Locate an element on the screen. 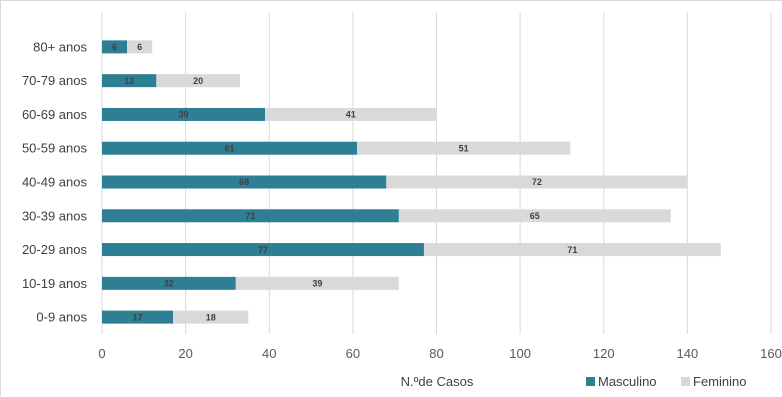 The width and height of the screenshot is (782, 397). category-label: 60-69 anos is located at coordinates (55, 114).